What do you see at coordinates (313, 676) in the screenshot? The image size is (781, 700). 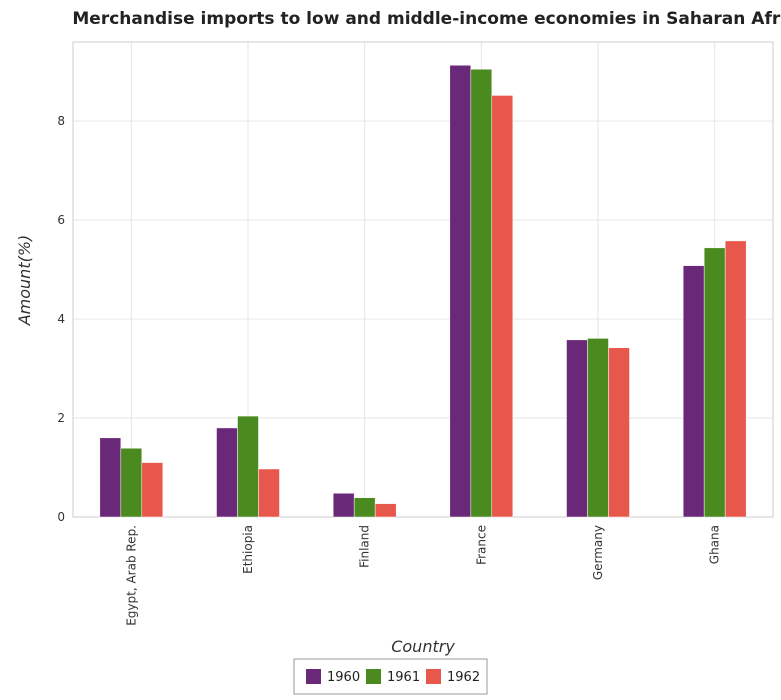 I see `legend-swatch-1960` at bounding box center [313, 676].